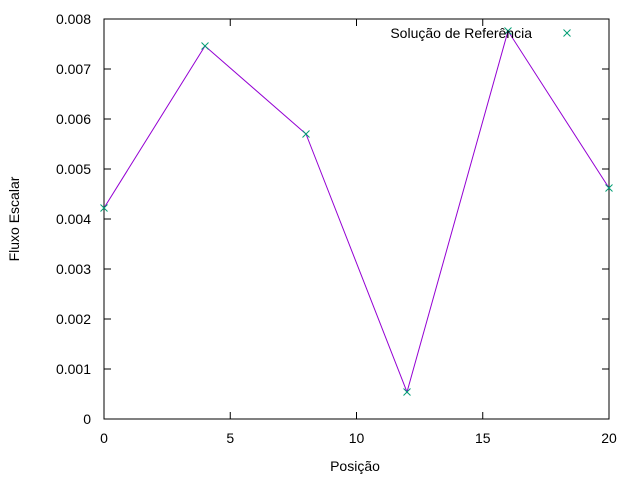 The height and width of the screenshot is (480, 640). What do you see at coordinates (73, 169) in the screenshot?
I see `y-tick-label: 0.005` at bounding box center [73, 169].